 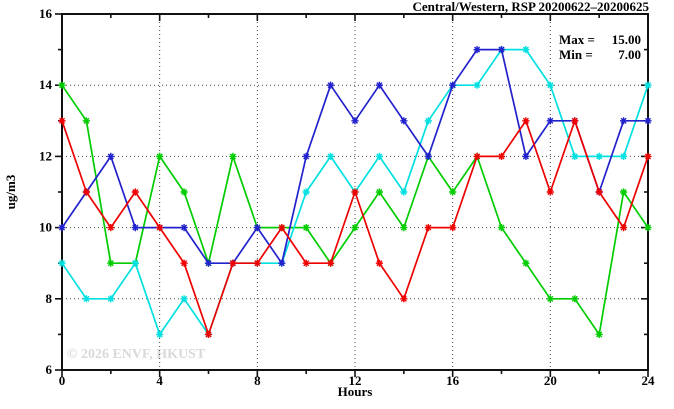 What do you see at coordinates (136, 354) in the screenshot?
I see `watermark: © 2026 ENVF, HKUST` at bounding box center [136, 354].